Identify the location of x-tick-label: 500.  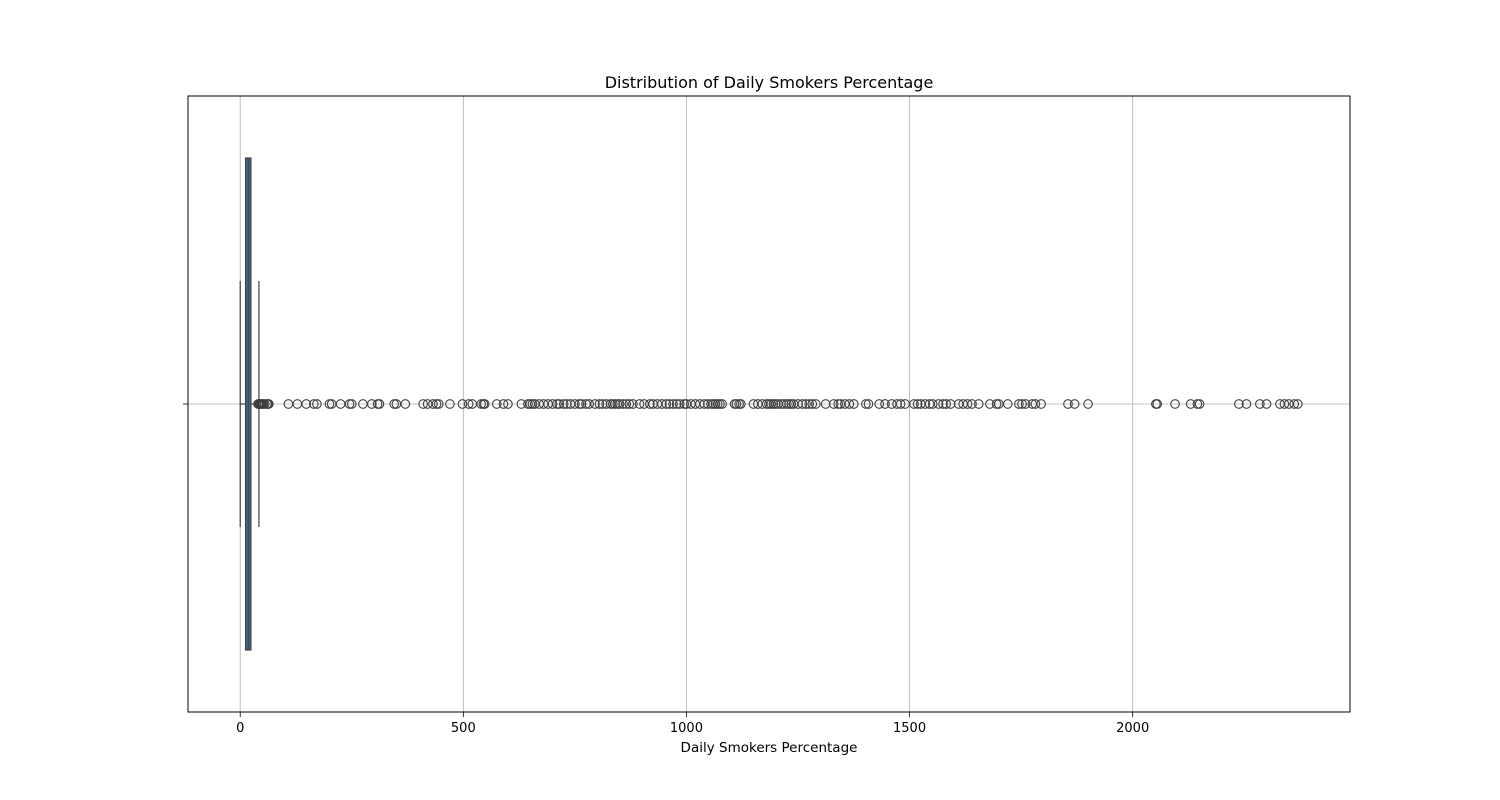
(463, 728).